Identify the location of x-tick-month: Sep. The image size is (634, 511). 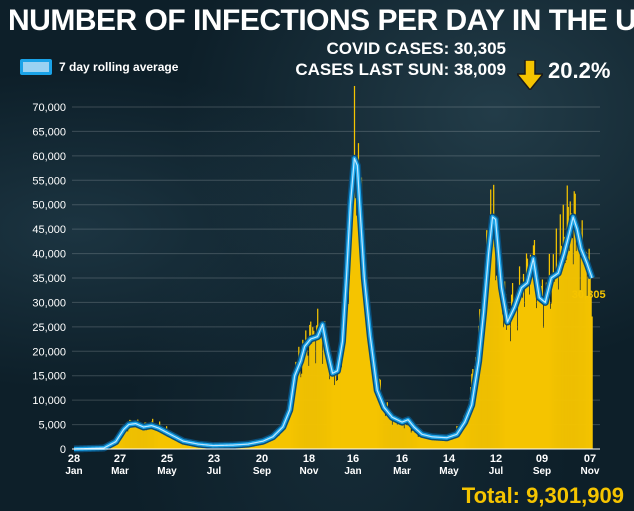
(262, 471).